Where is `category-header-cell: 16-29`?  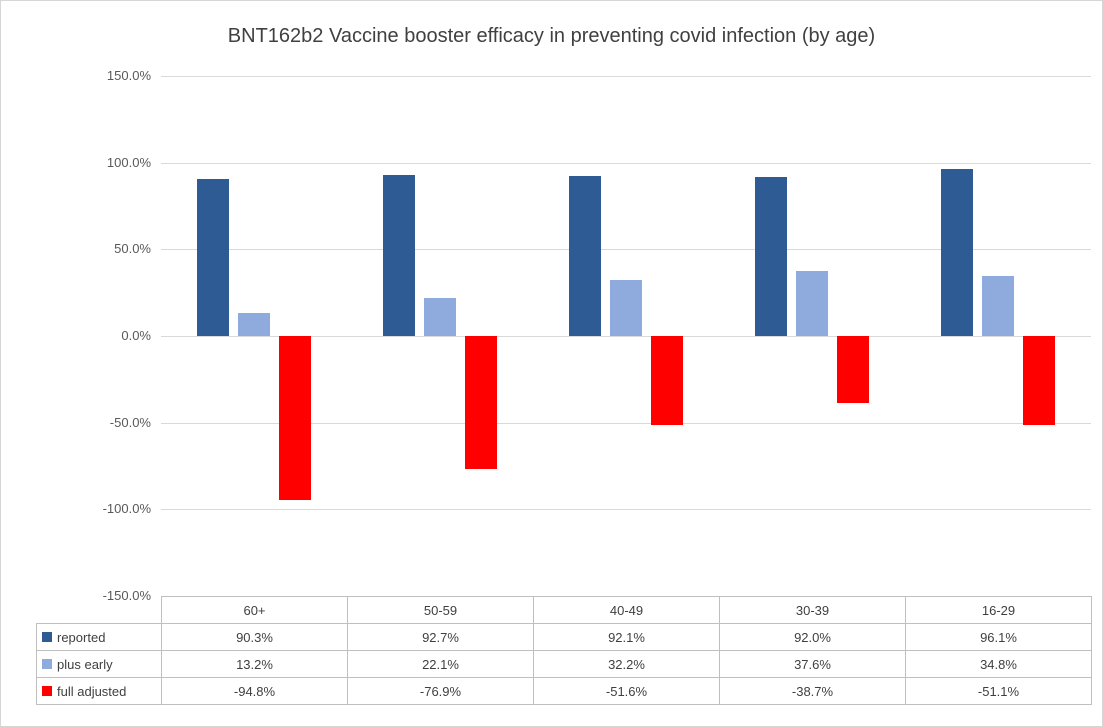 category-header-cell: 16-29 is located at coordinates (998, 610).